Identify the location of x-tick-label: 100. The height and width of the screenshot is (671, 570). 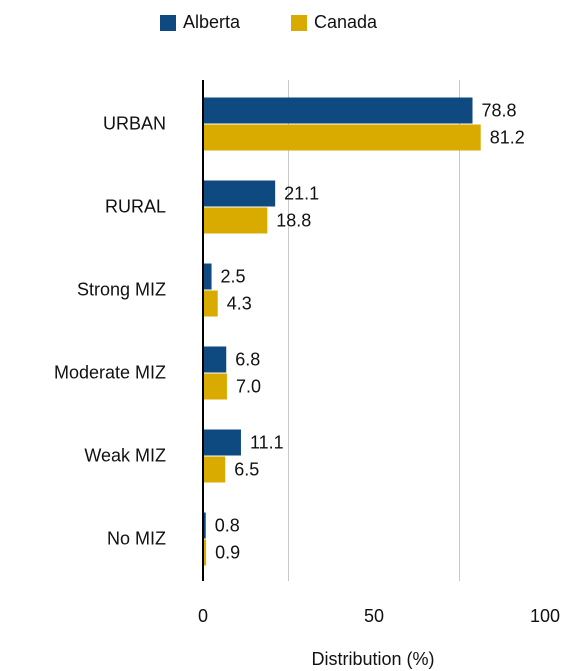
(545, 616).